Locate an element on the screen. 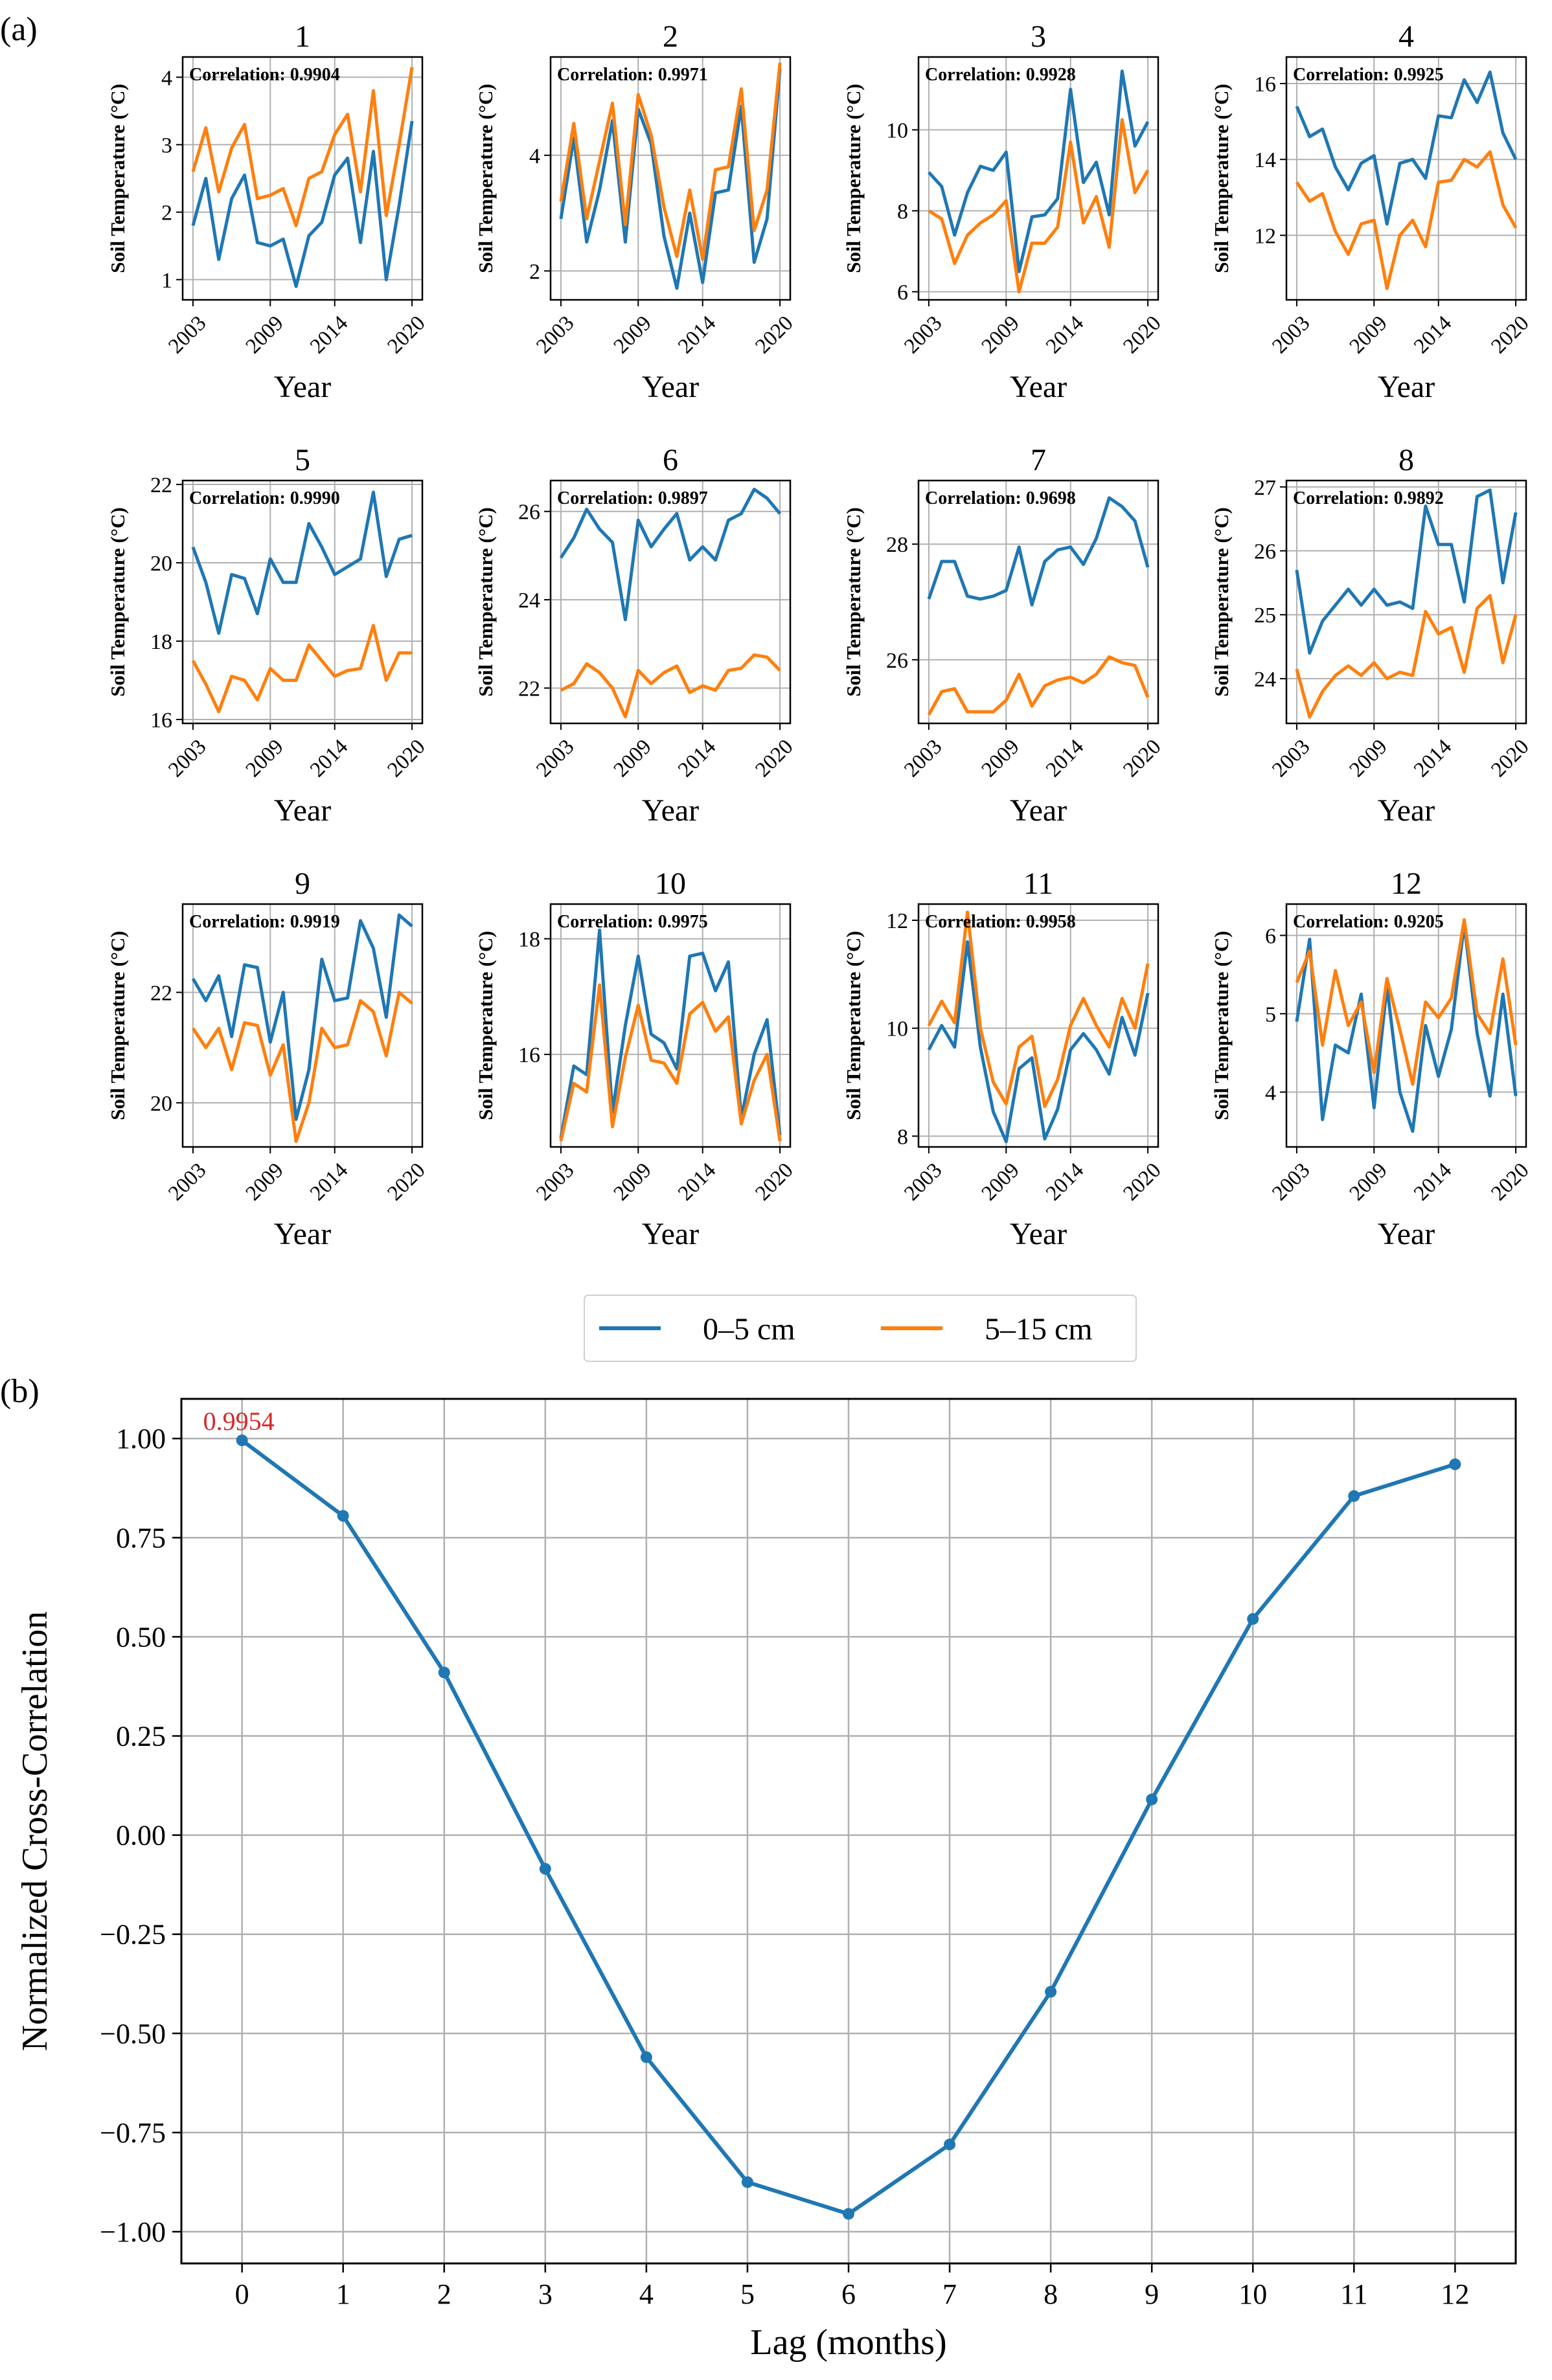 This screenshot has height=2380, width=1552. y-tick-label-18: 18 is located at coordinates (529, 940).